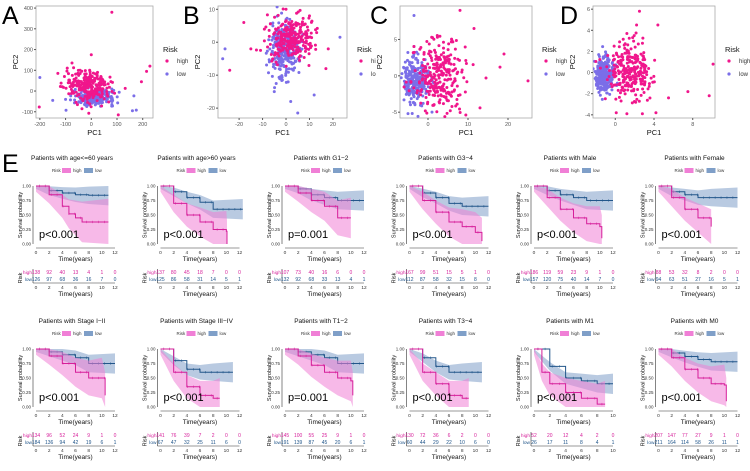 The width and height of the screenshot is (750, 471). I want to click on legend-label: high, so click(700, 170).